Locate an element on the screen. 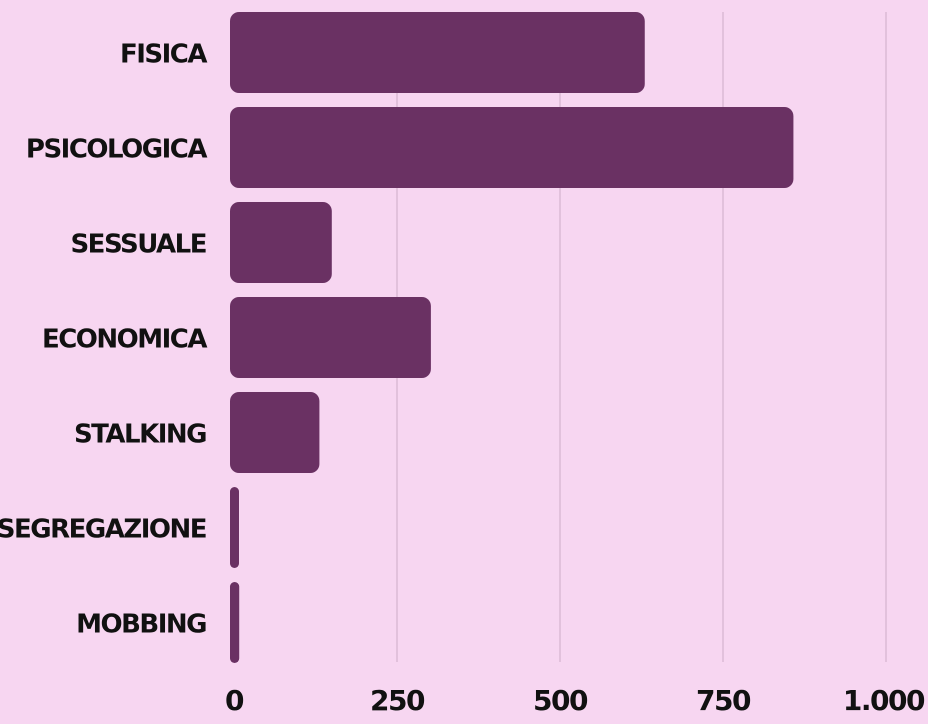 This screenshot has width=928, height=724. category-label-segregazione: SEGREGAZIONE is located at coordinates (103, 530).